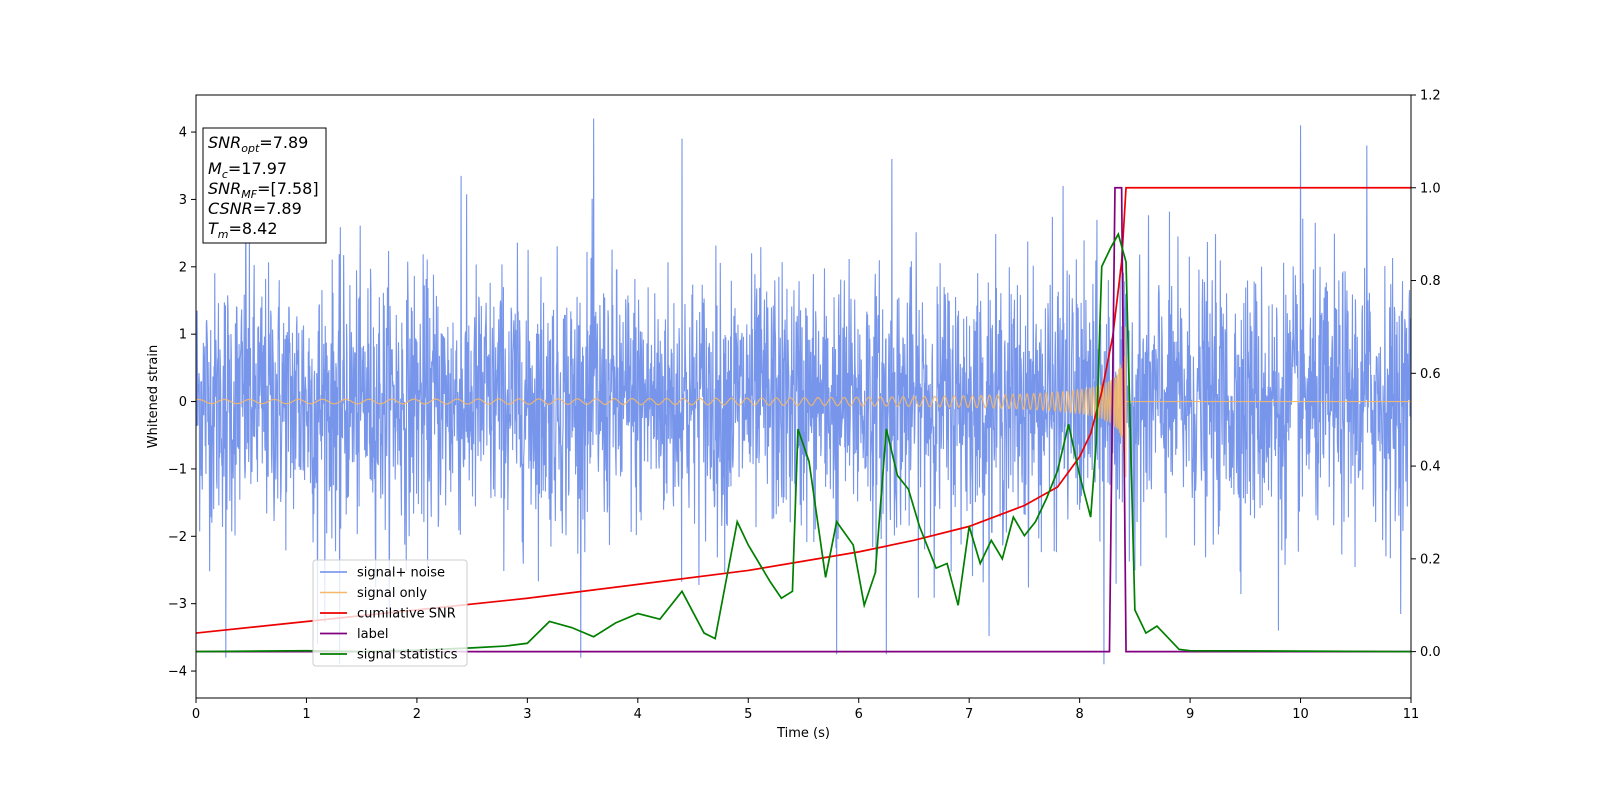 The image size is (1600, 800). What do you see at coordinates (263, 190) in the screenshot?
I see `annotation-line: SNRMF=[7.58]` at bounding box center [263, 190].